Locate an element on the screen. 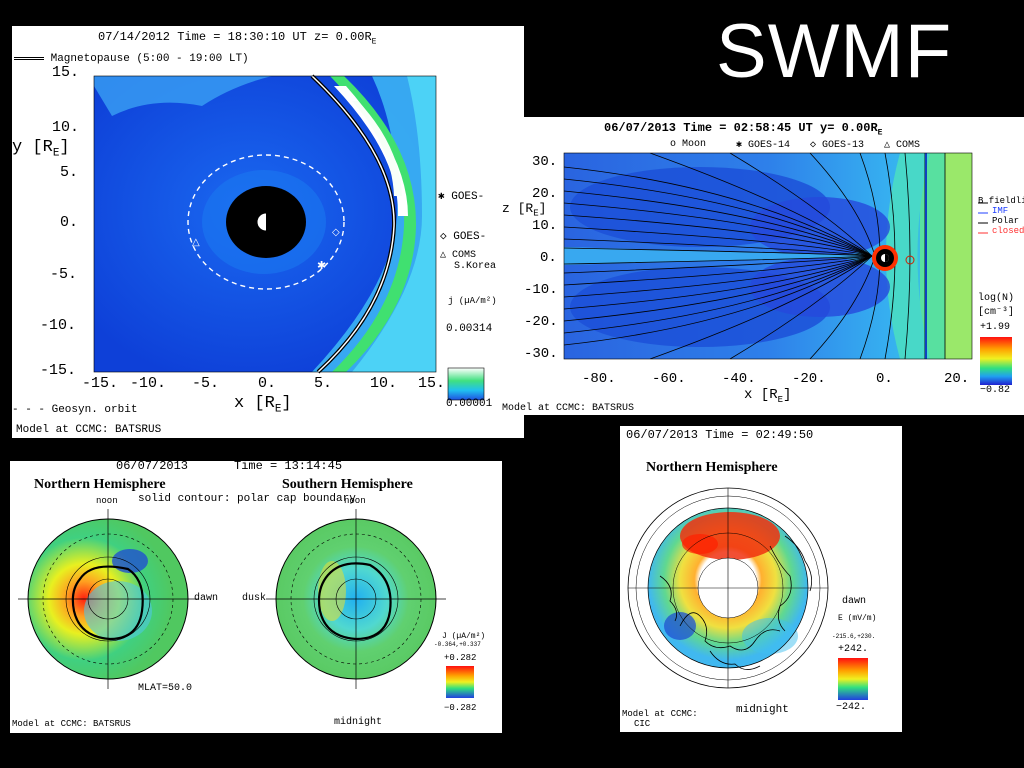 The height and width of the screenshot is (768, 1024). magnetosphere-y-plot is located at coordinates (787, 268).